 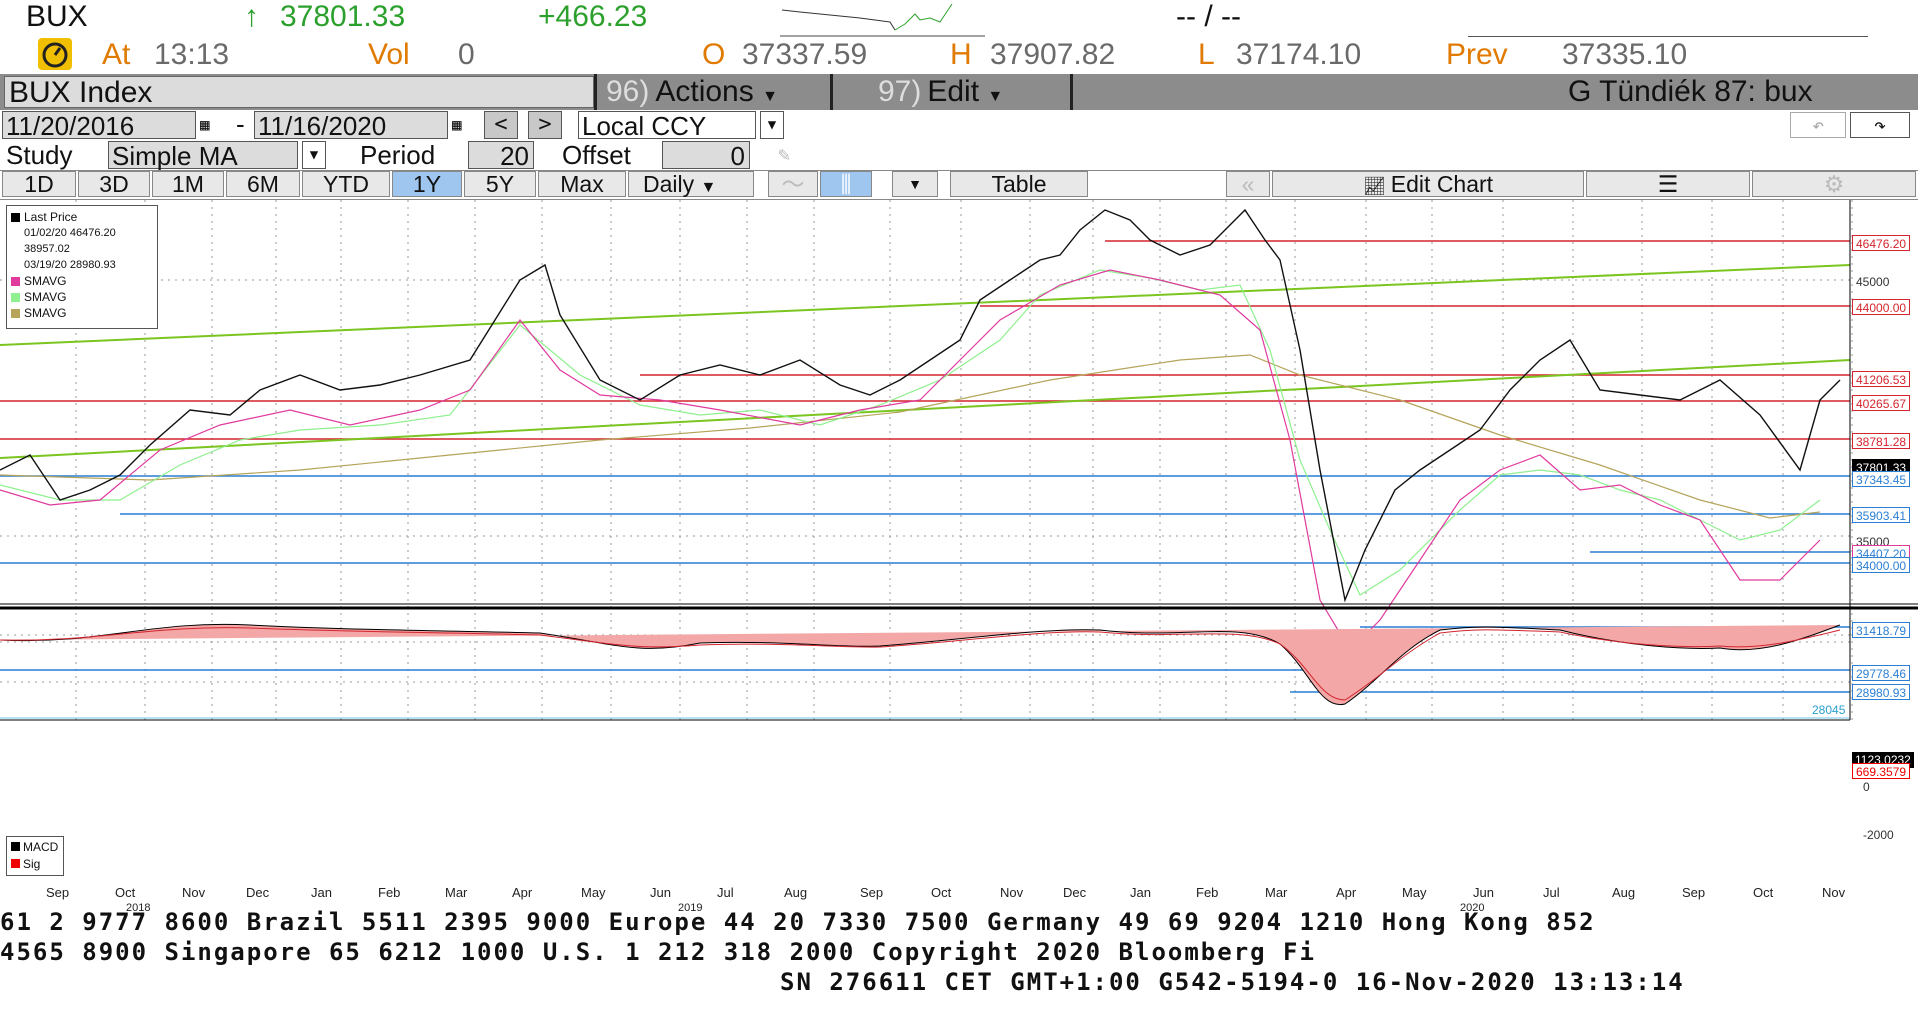 I want to click on edit-chart-label: Edit Chart, so click(x=1442, y=184).